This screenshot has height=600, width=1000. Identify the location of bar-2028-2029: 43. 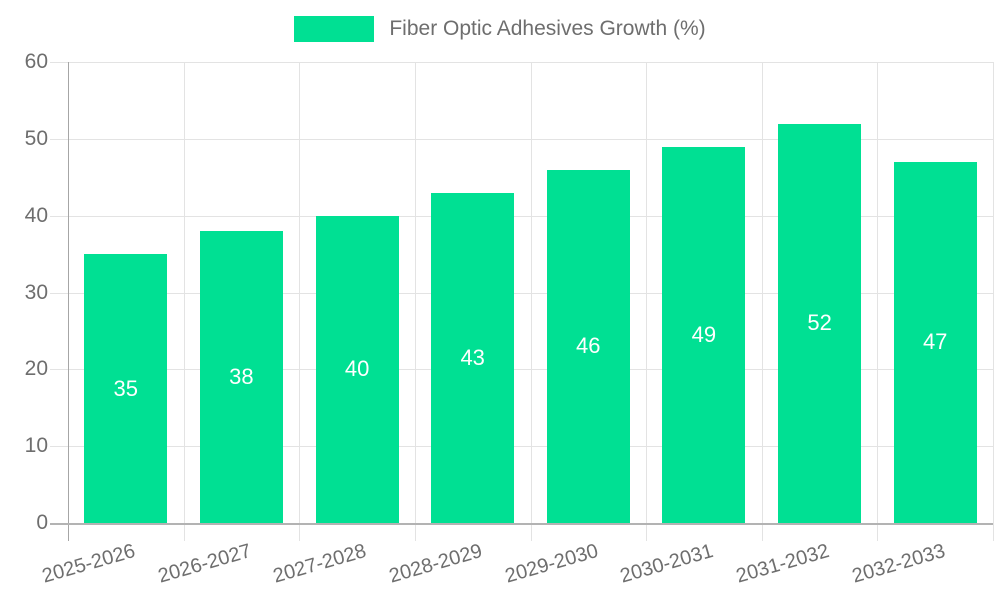
(473, 357).